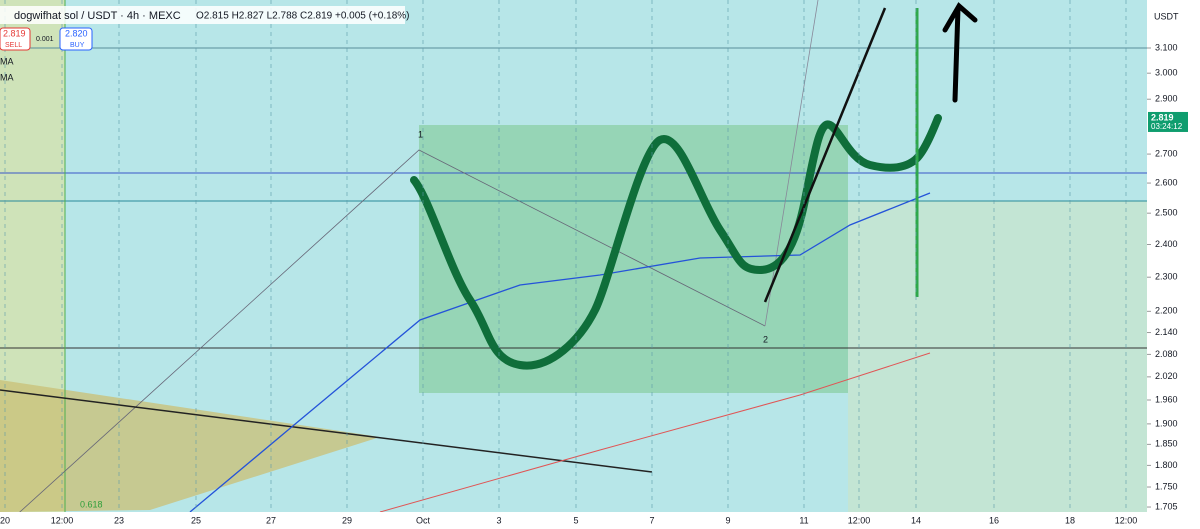 The image size is (1200, 529). Describe the element at coordinates (1166, 311) in the screenshot. I see `price-label: 2.200` at that location.